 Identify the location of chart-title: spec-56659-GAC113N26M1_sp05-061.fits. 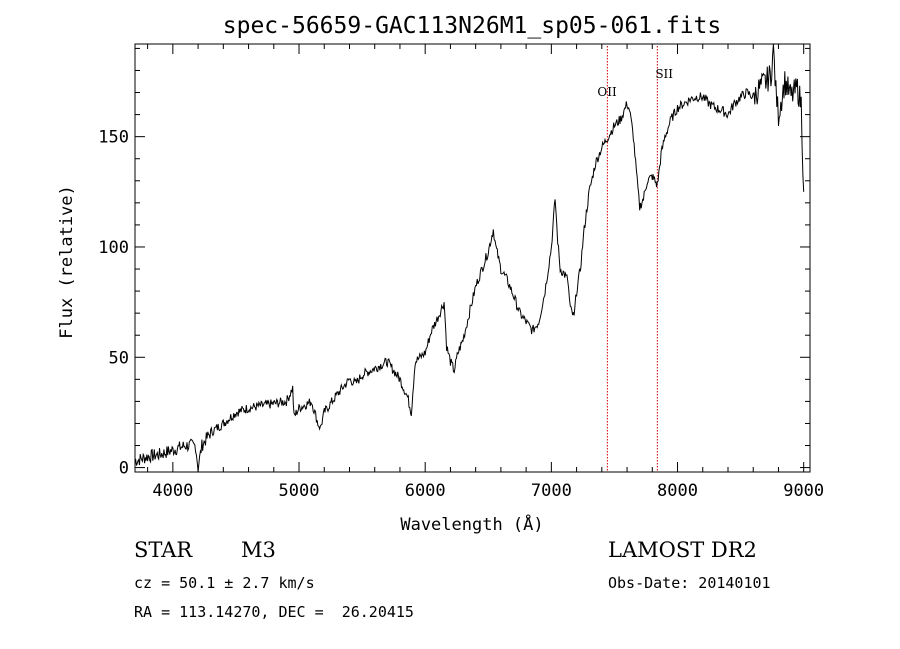
(472, 26).